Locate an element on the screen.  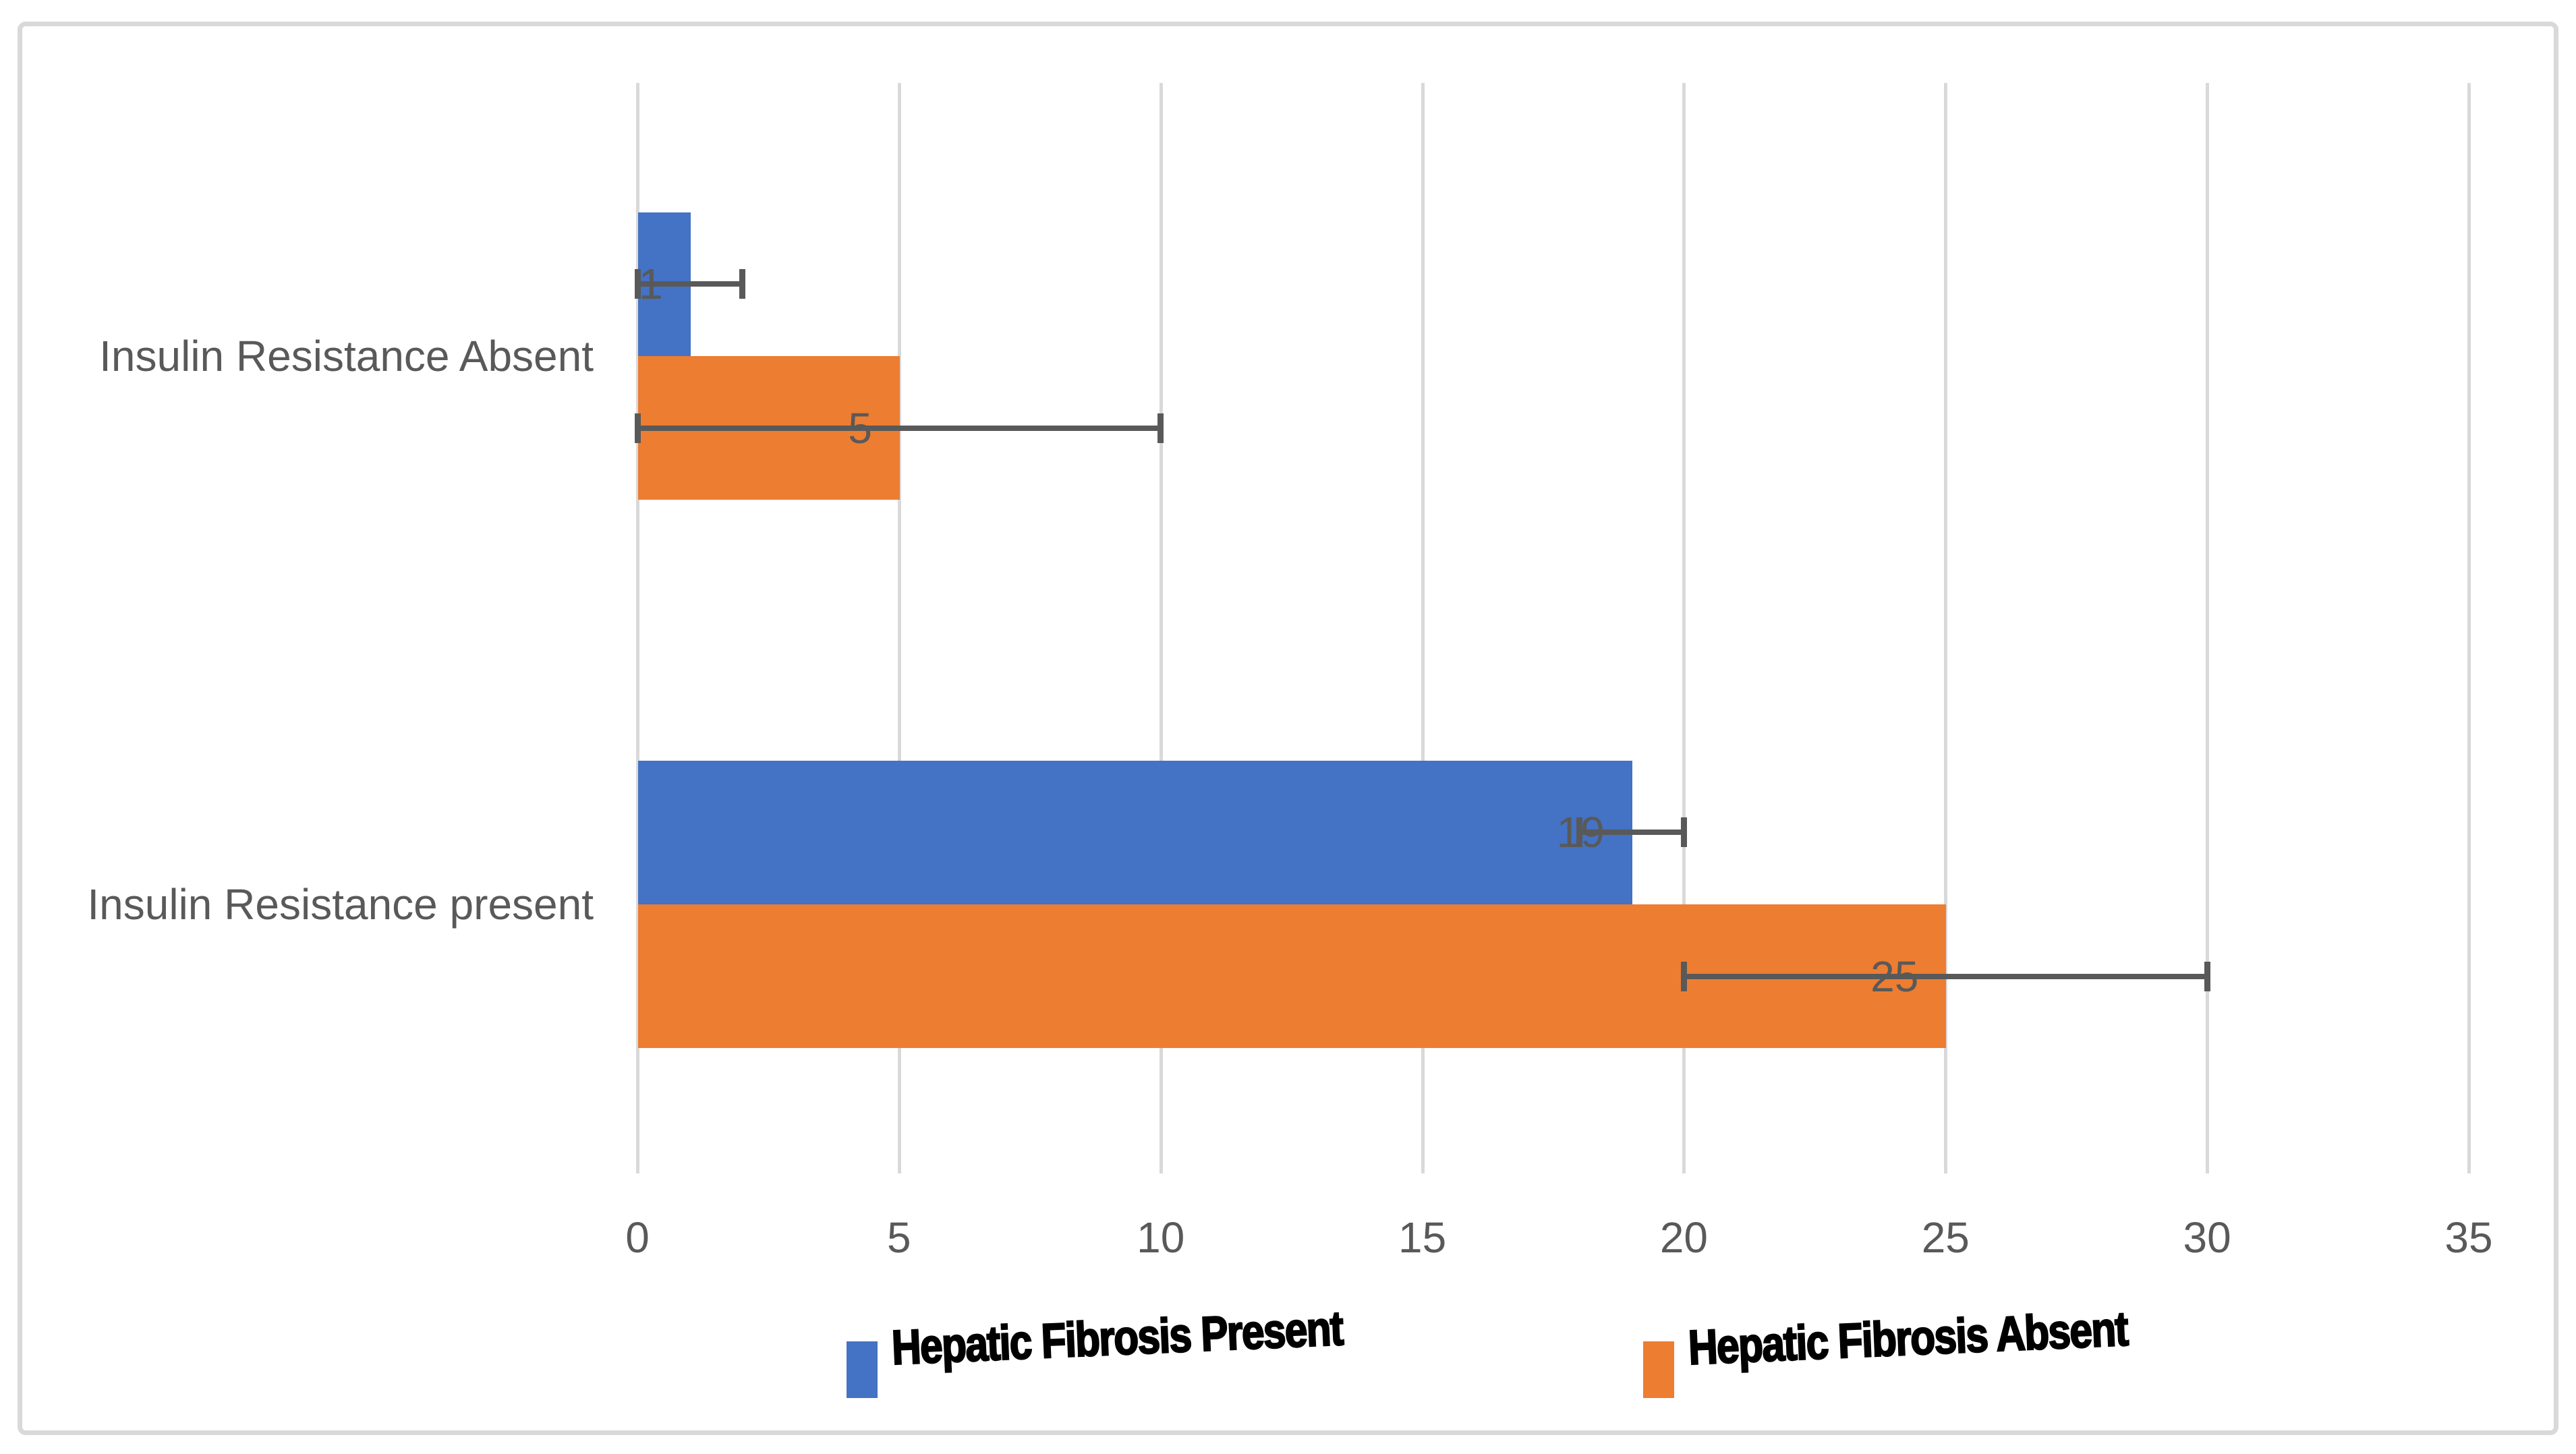
data-label: 19 is located at coordinates (1580, 832).